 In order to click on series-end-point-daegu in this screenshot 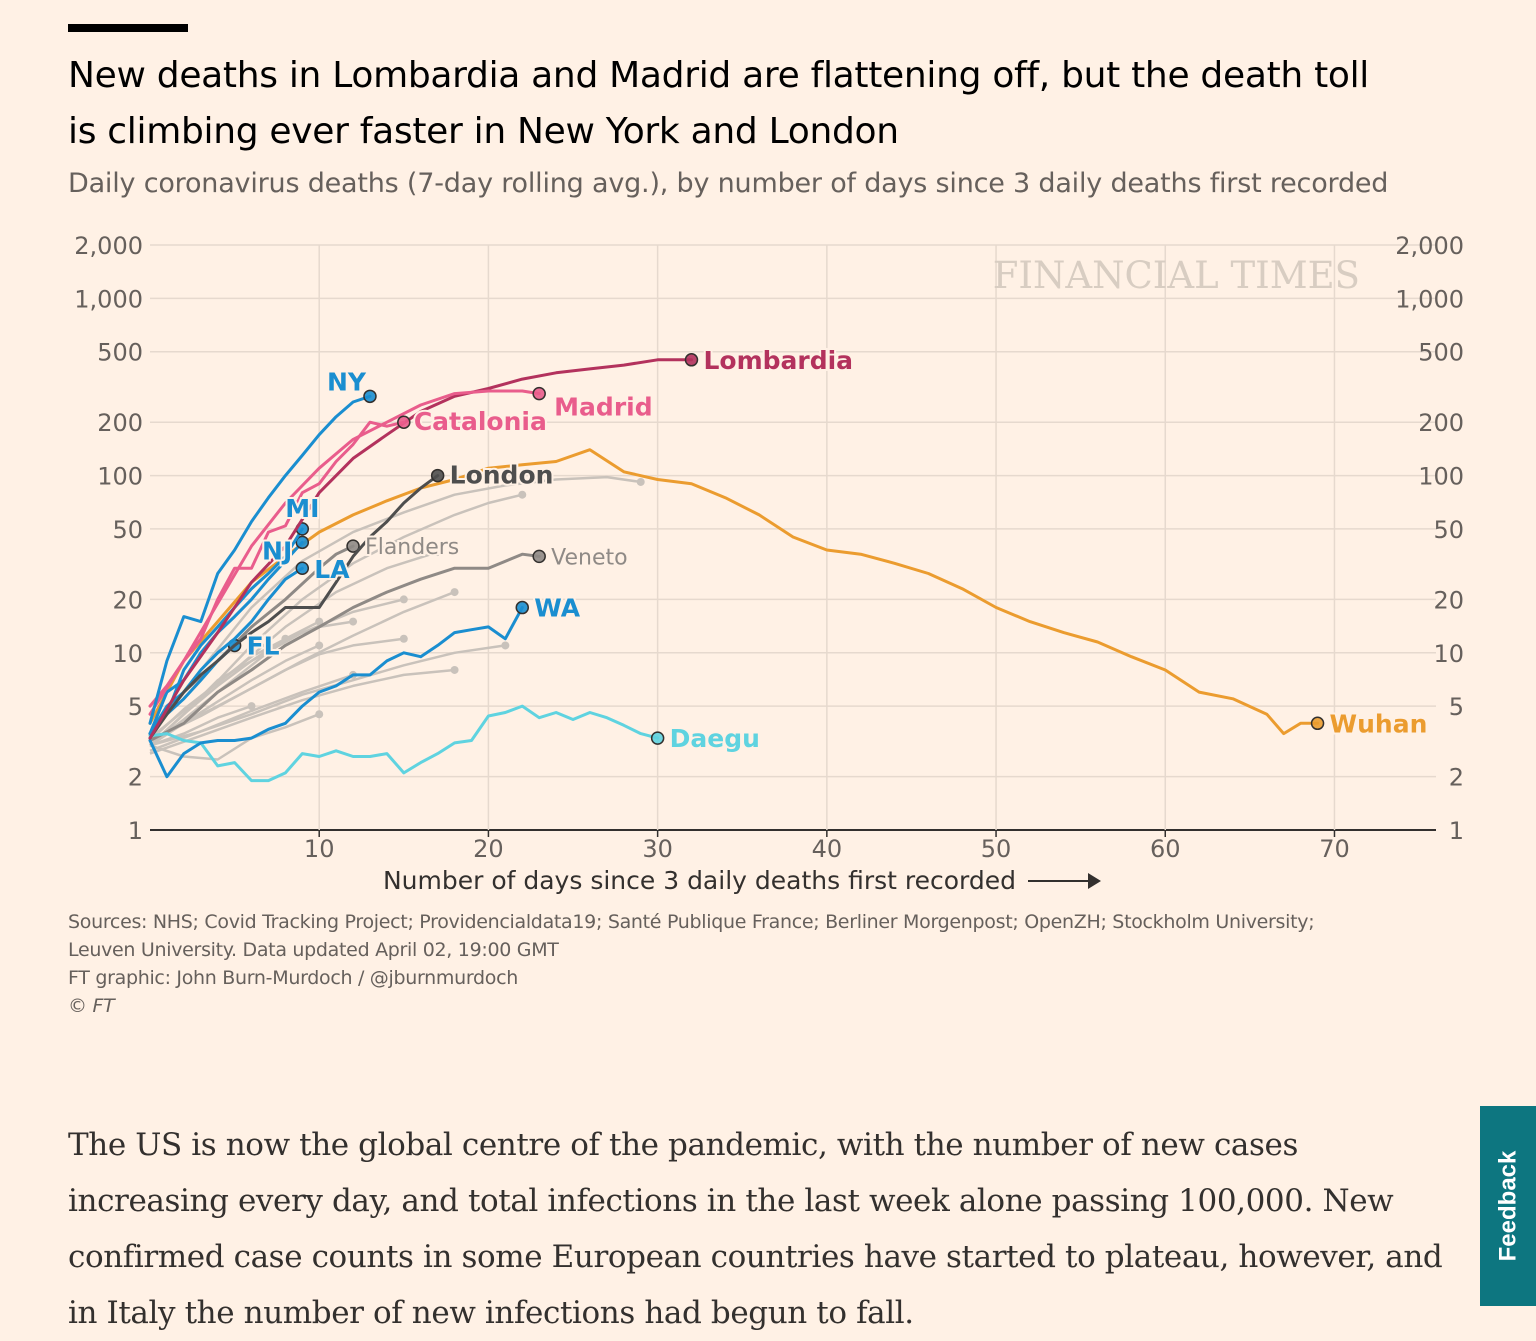, I will do `click(657, 738)`.